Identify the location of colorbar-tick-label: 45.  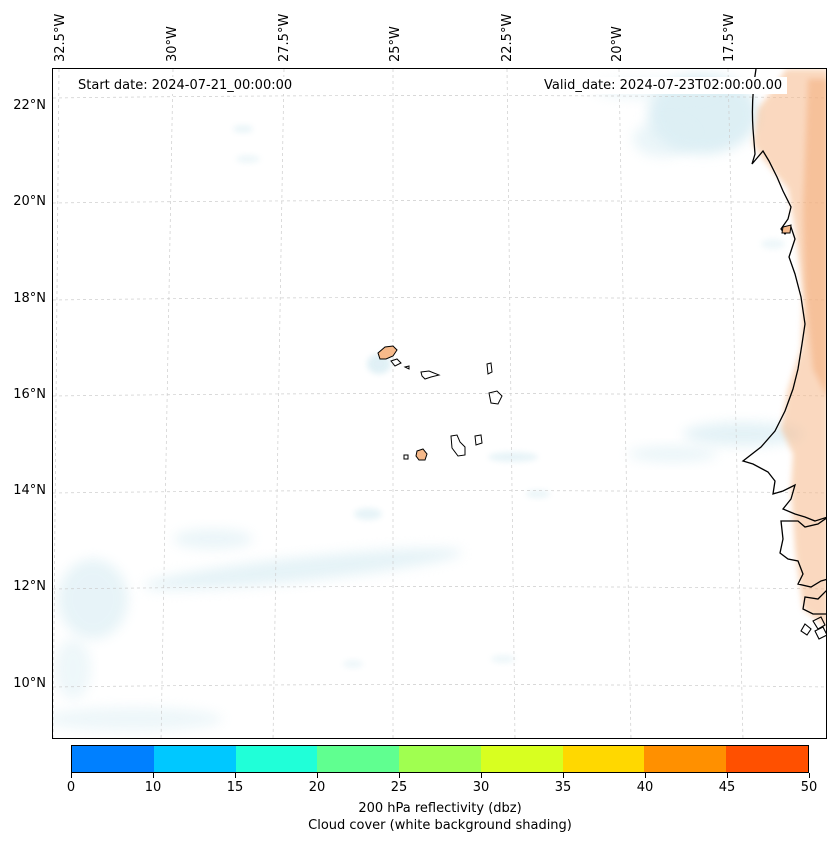
(727, 787).